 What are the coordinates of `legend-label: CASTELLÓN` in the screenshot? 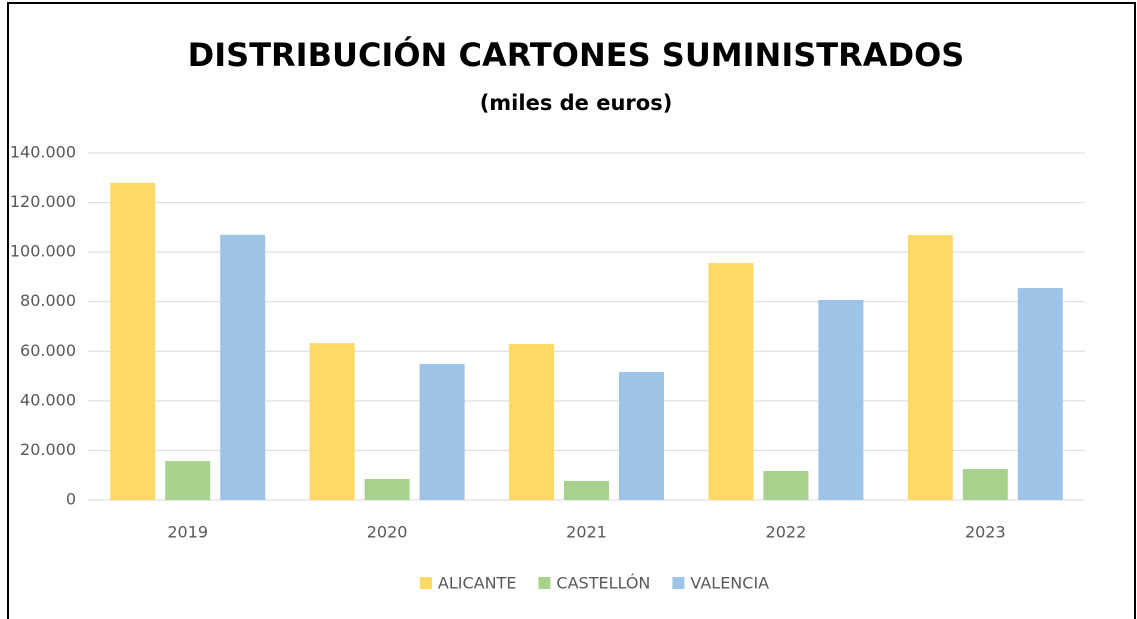 It's located at (603, 583).